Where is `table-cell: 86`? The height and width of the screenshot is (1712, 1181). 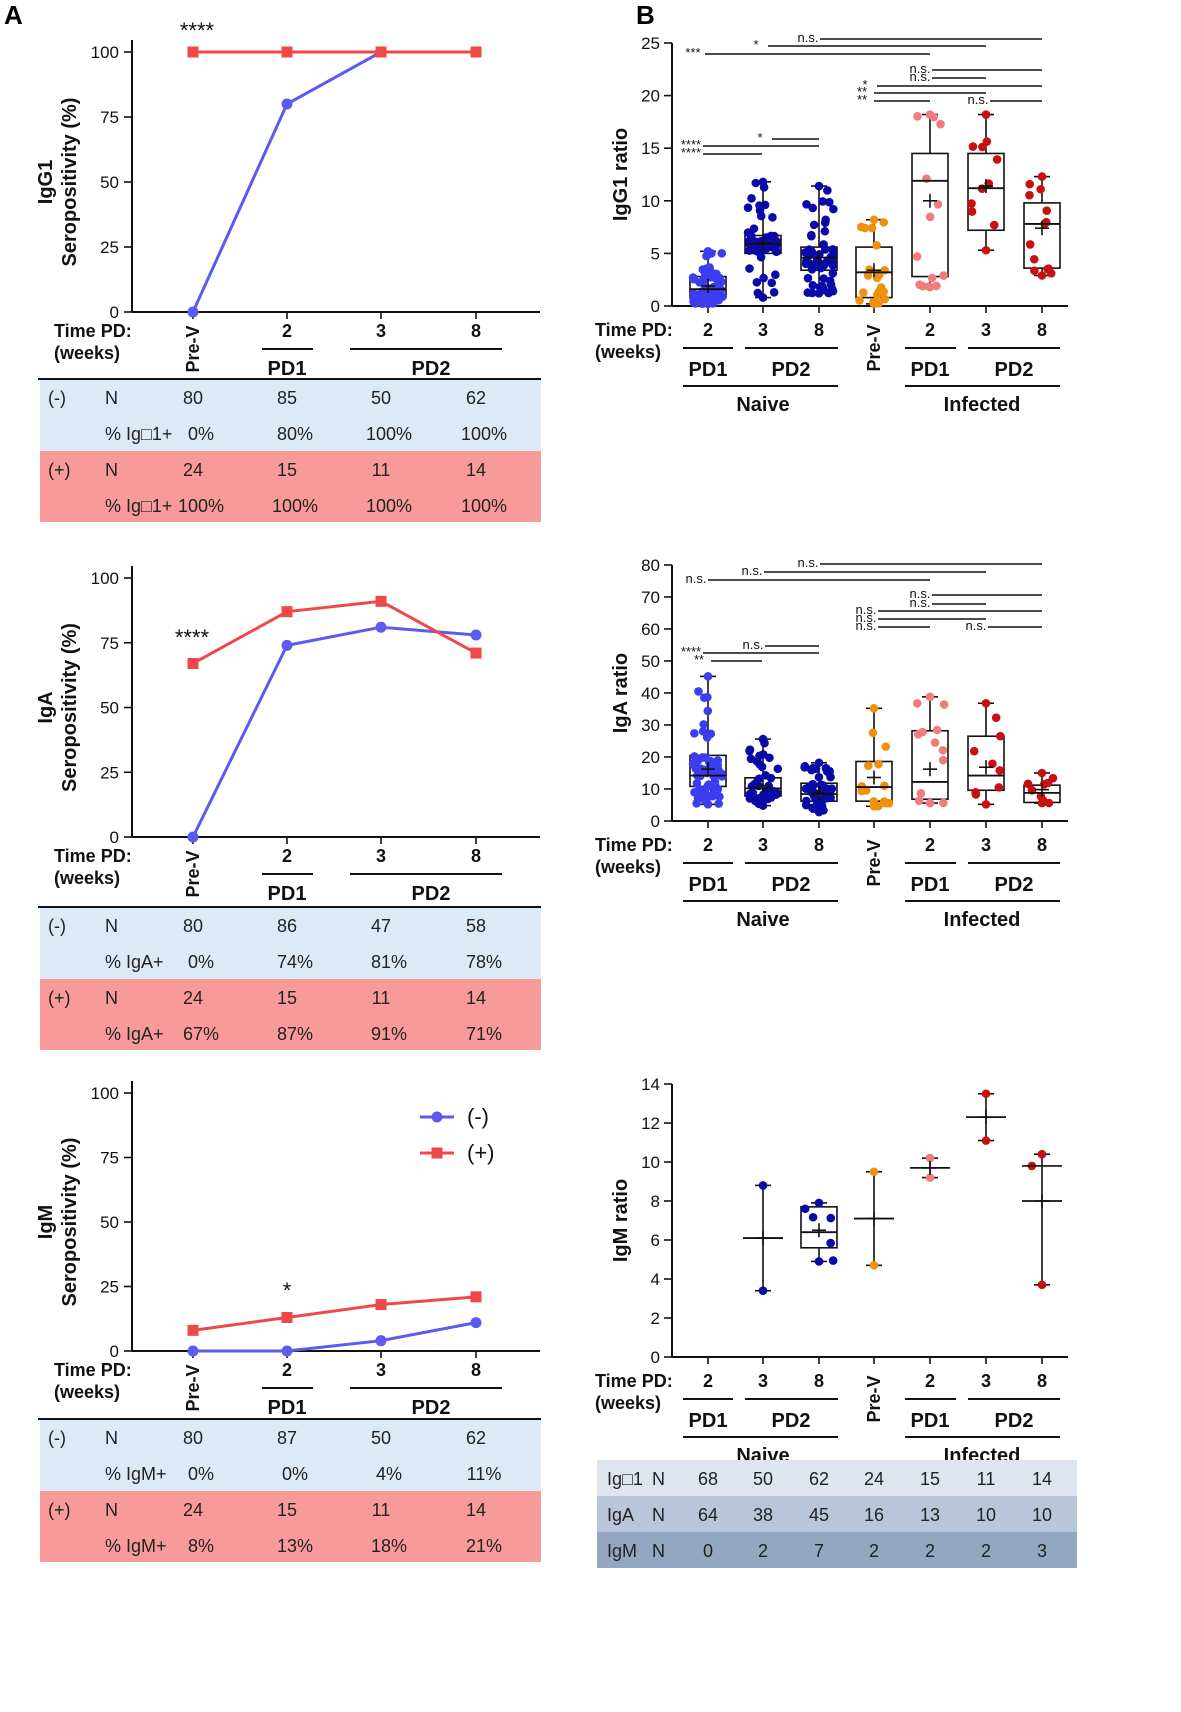
table-cell: 86 is located at coordinates (287, 926).